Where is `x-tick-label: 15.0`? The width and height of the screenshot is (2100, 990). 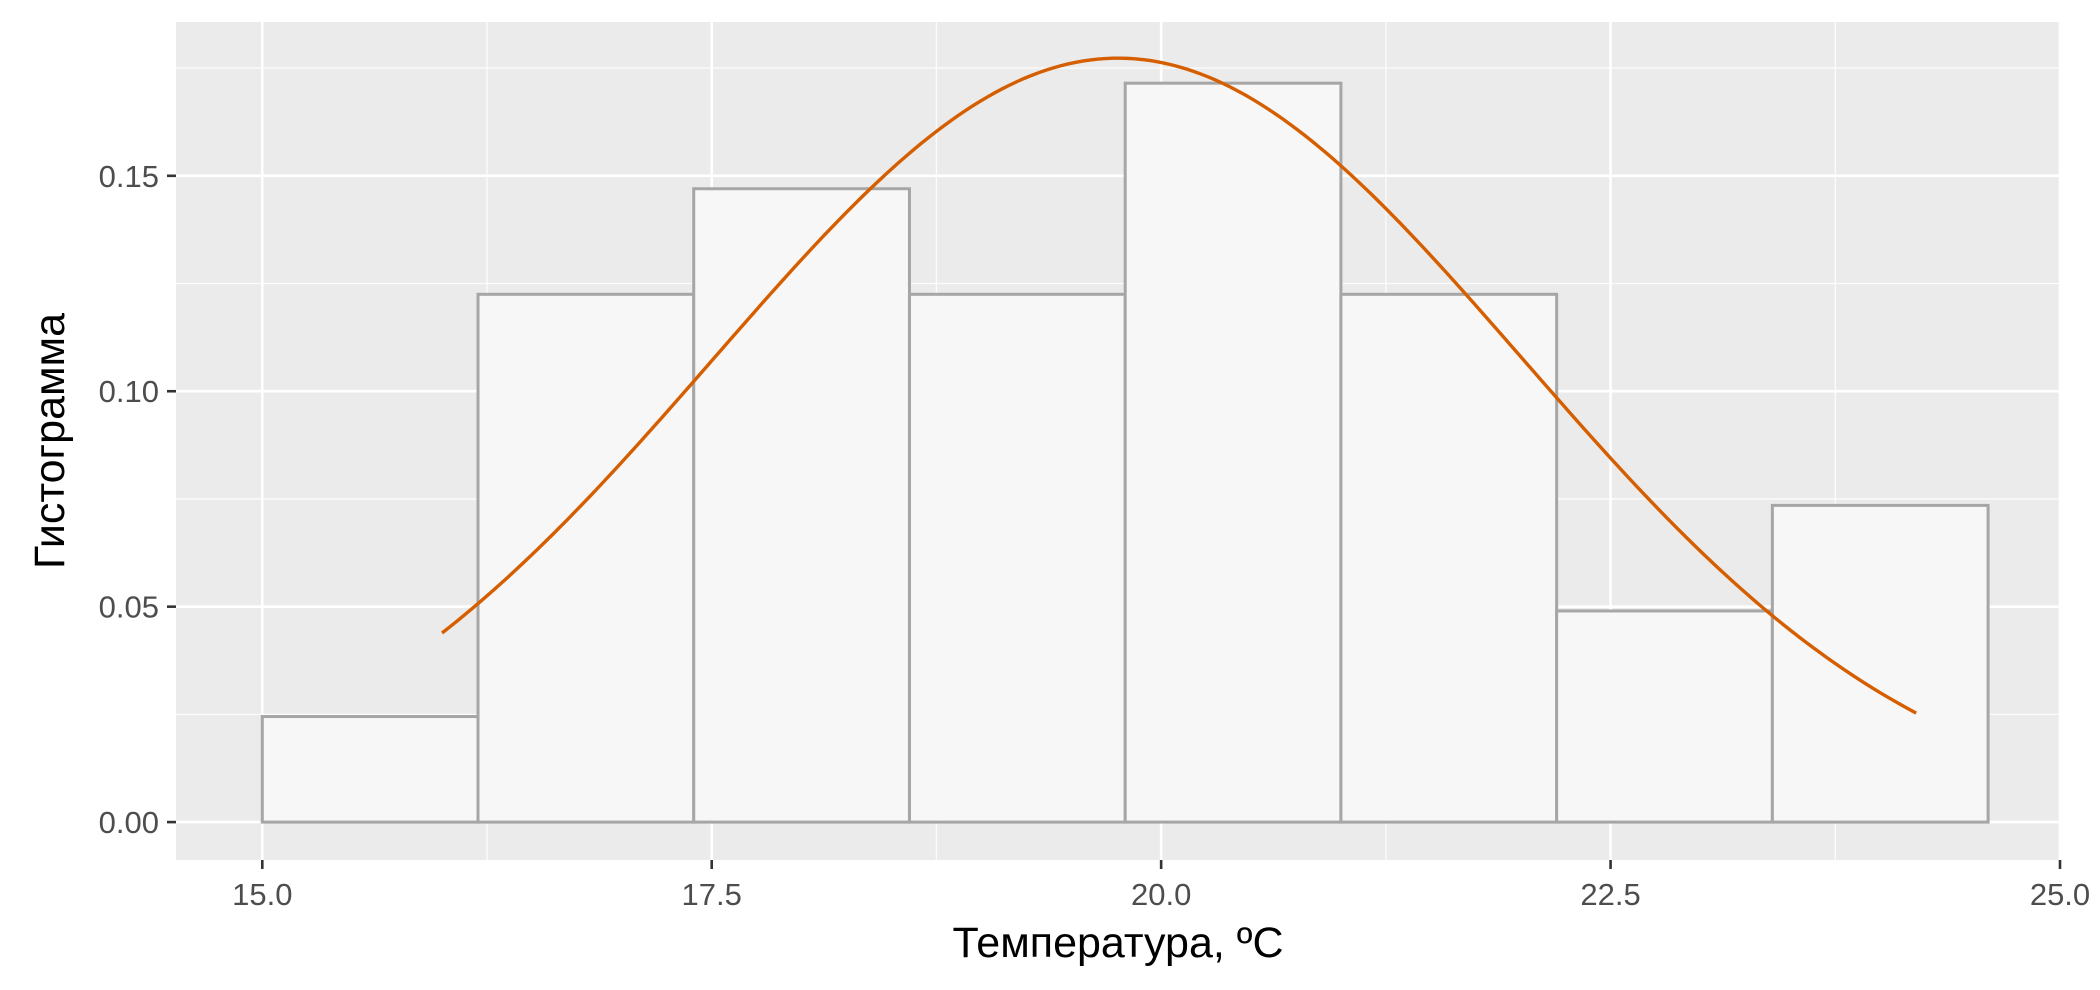 x-tick-label: 15.0 is located at coordinates (262, 894).